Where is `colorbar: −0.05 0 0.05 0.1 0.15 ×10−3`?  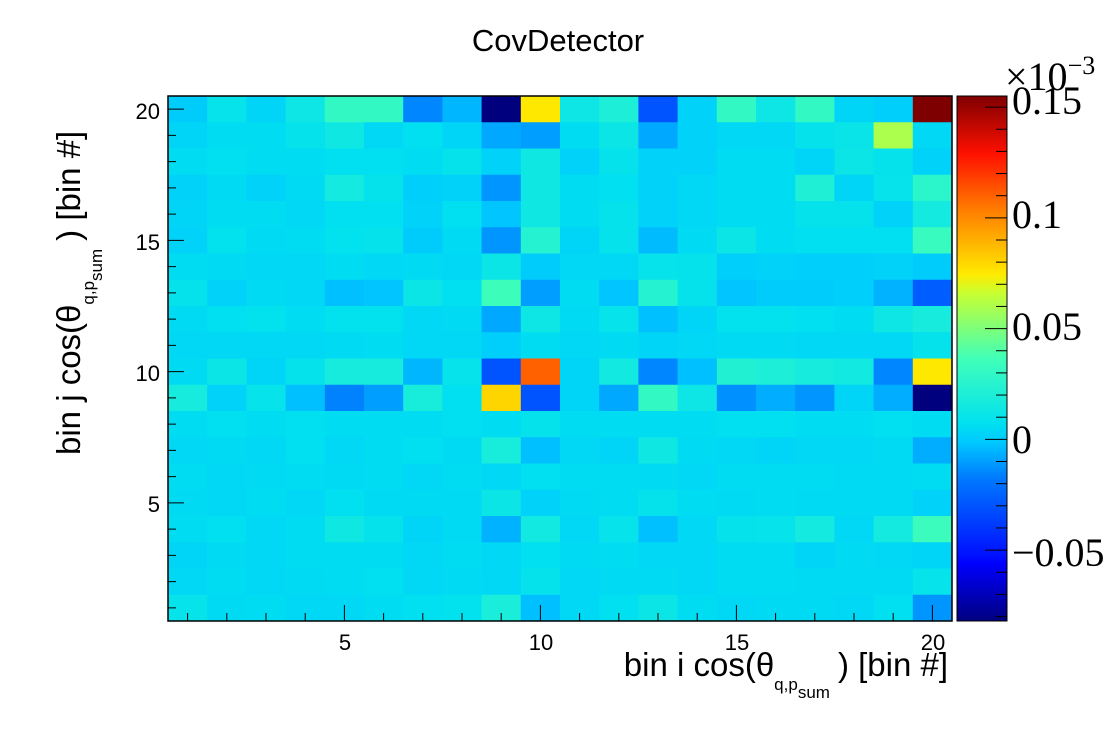 colorbar: −0.05 0 0.05 0.1 0.15 ×10−3 is located at coordinates (1030, 336).